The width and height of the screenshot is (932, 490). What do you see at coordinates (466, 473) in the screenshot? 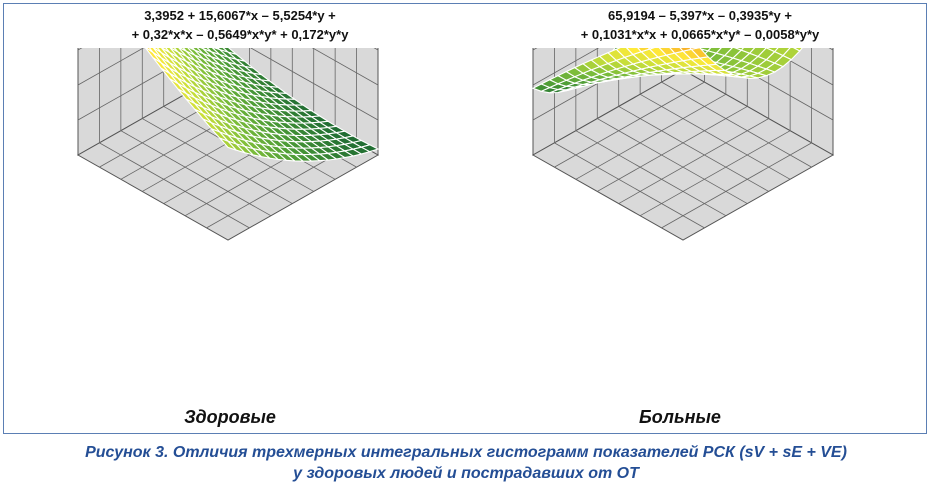
I see `figure-caption-line2: у здоровых людей и пострадавших от ОТ` at bounding box center [466, 473].